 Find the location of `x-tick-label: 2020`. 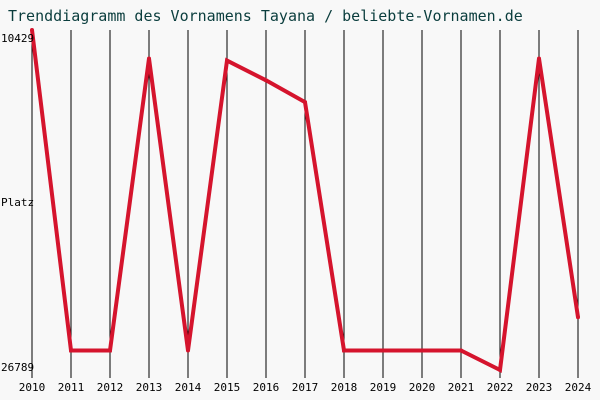

x-tick-label: 2020 is located at coordinates (422, 387).